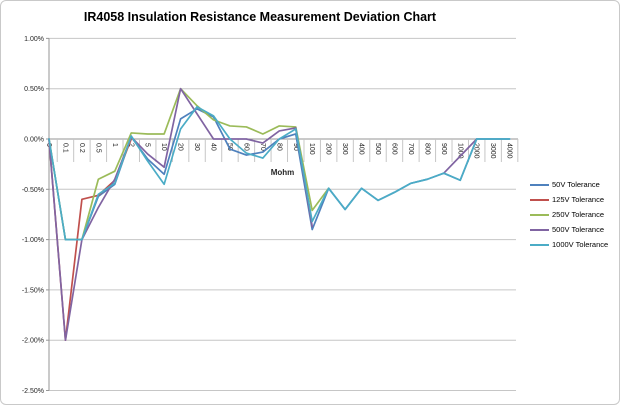 This screenshot has height=405, width=620. I want to click on x-tick-label: 30, so click(196, 147).